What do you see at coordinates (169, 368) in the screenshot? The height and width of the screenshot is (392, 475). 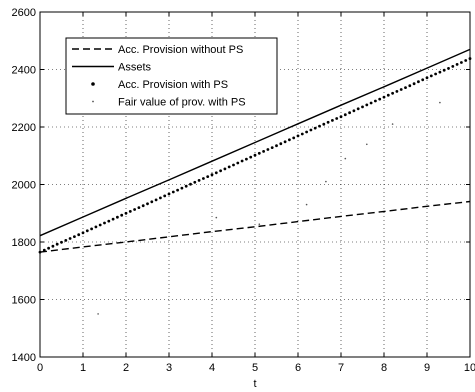 I see `x-tick-label: 3` at bounding box center [169, 368].